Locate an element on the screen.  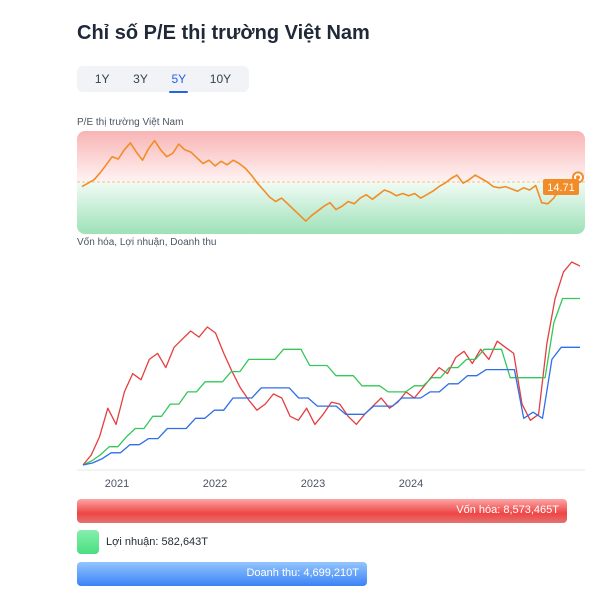
x-axis-ticks: 2021 2022 2023 2024 is located at coordinates (264, 484).